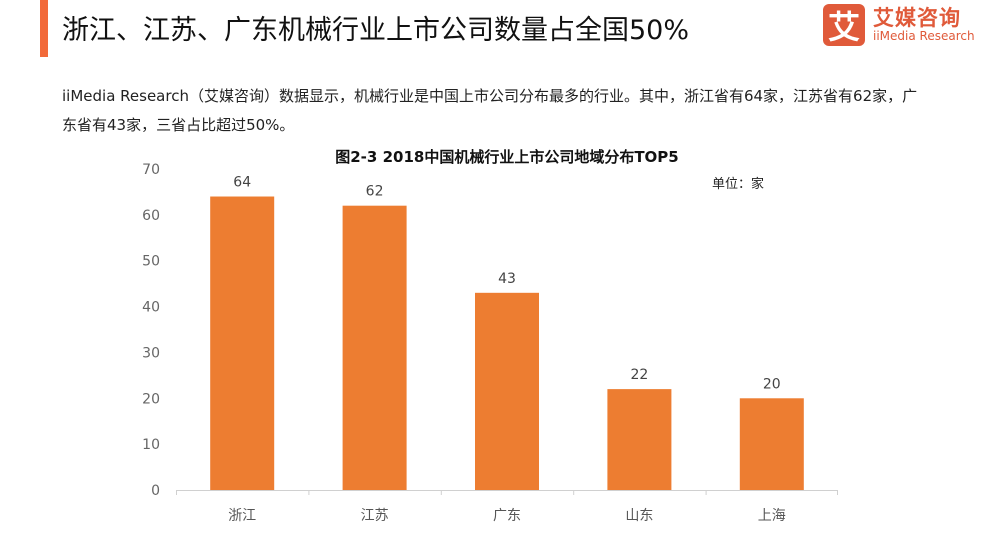 This screenshot has height=538, width=1000. What do you see at coordinates (639, 516) in the screenshot?
I see `x-tick-label: 山东` at bounding box center [639, 516].